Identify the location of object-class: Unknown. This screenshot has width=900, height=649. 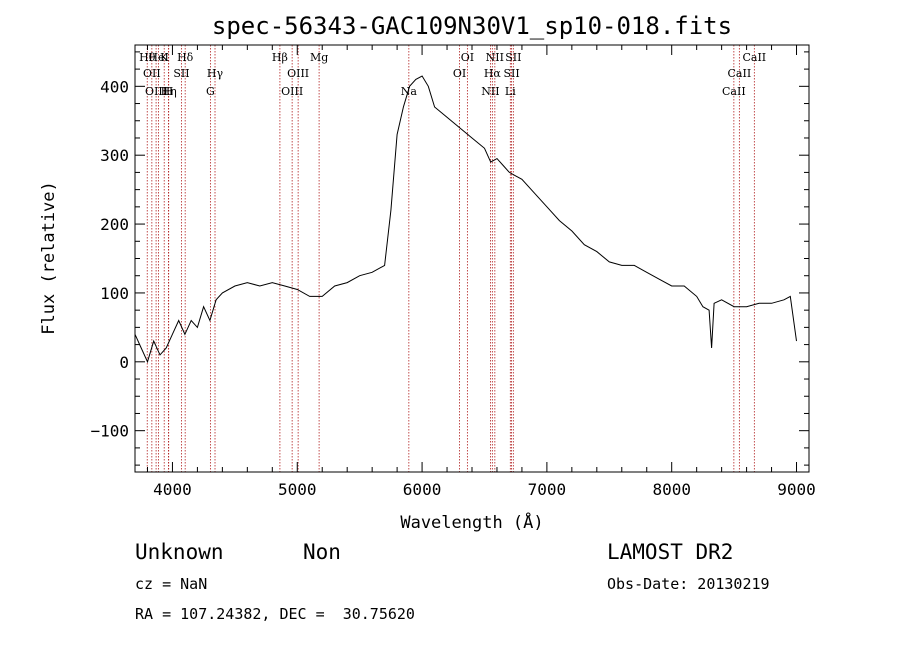
(179, 552).